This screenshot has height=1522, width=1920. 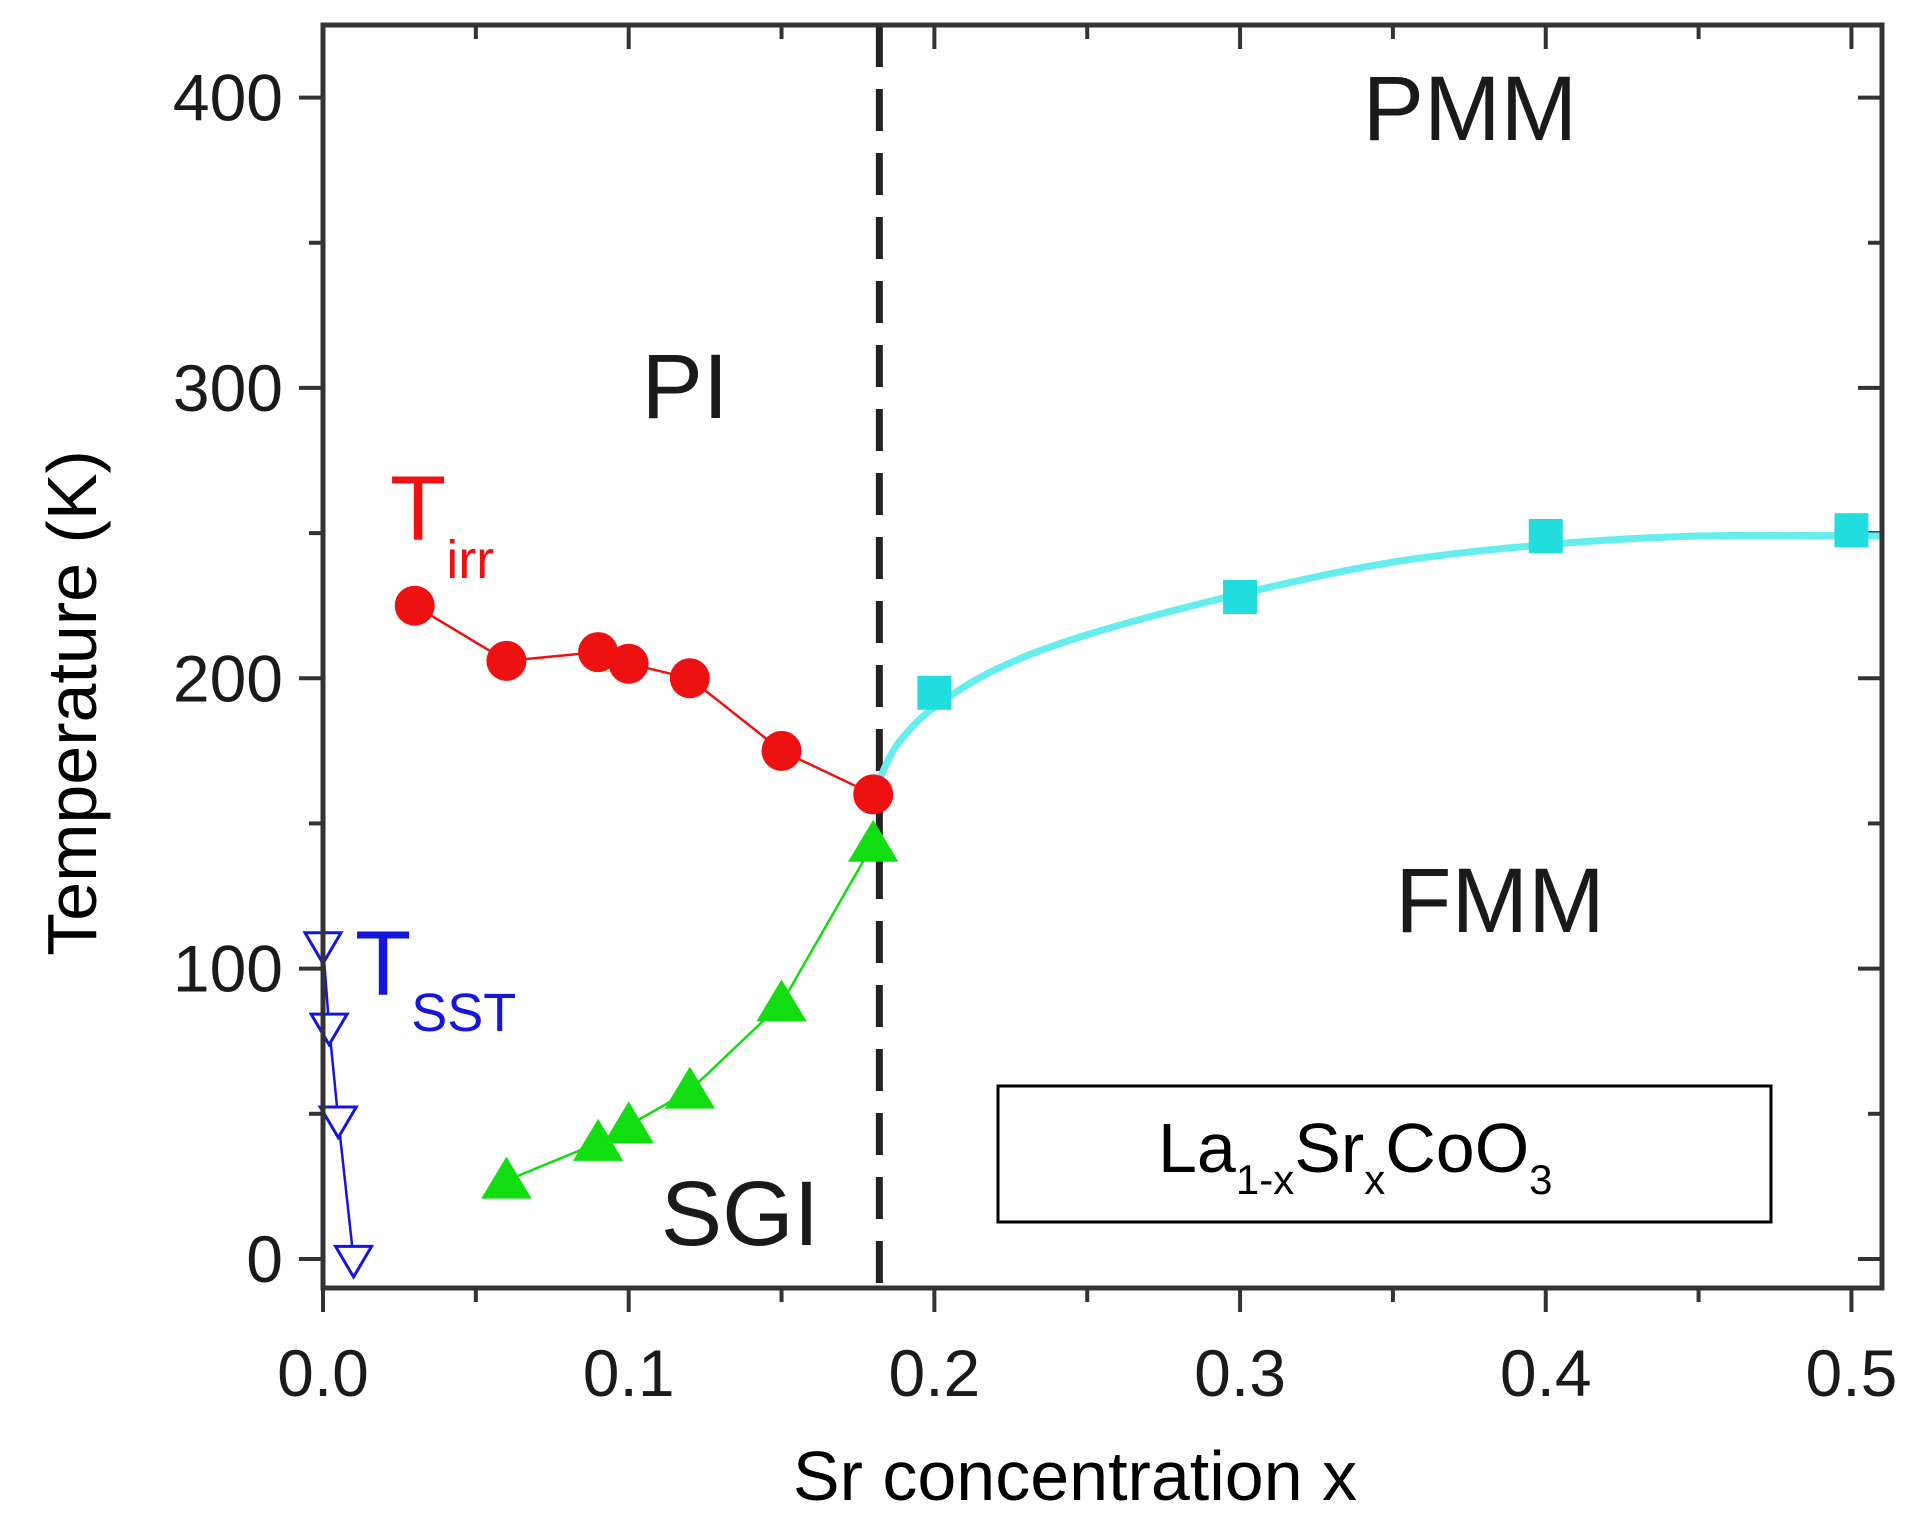 What do you see at coordinates (1499, 901) in the screenshot?
I see `region-label-fmm: FMM` at bounding box center [1499, 901].